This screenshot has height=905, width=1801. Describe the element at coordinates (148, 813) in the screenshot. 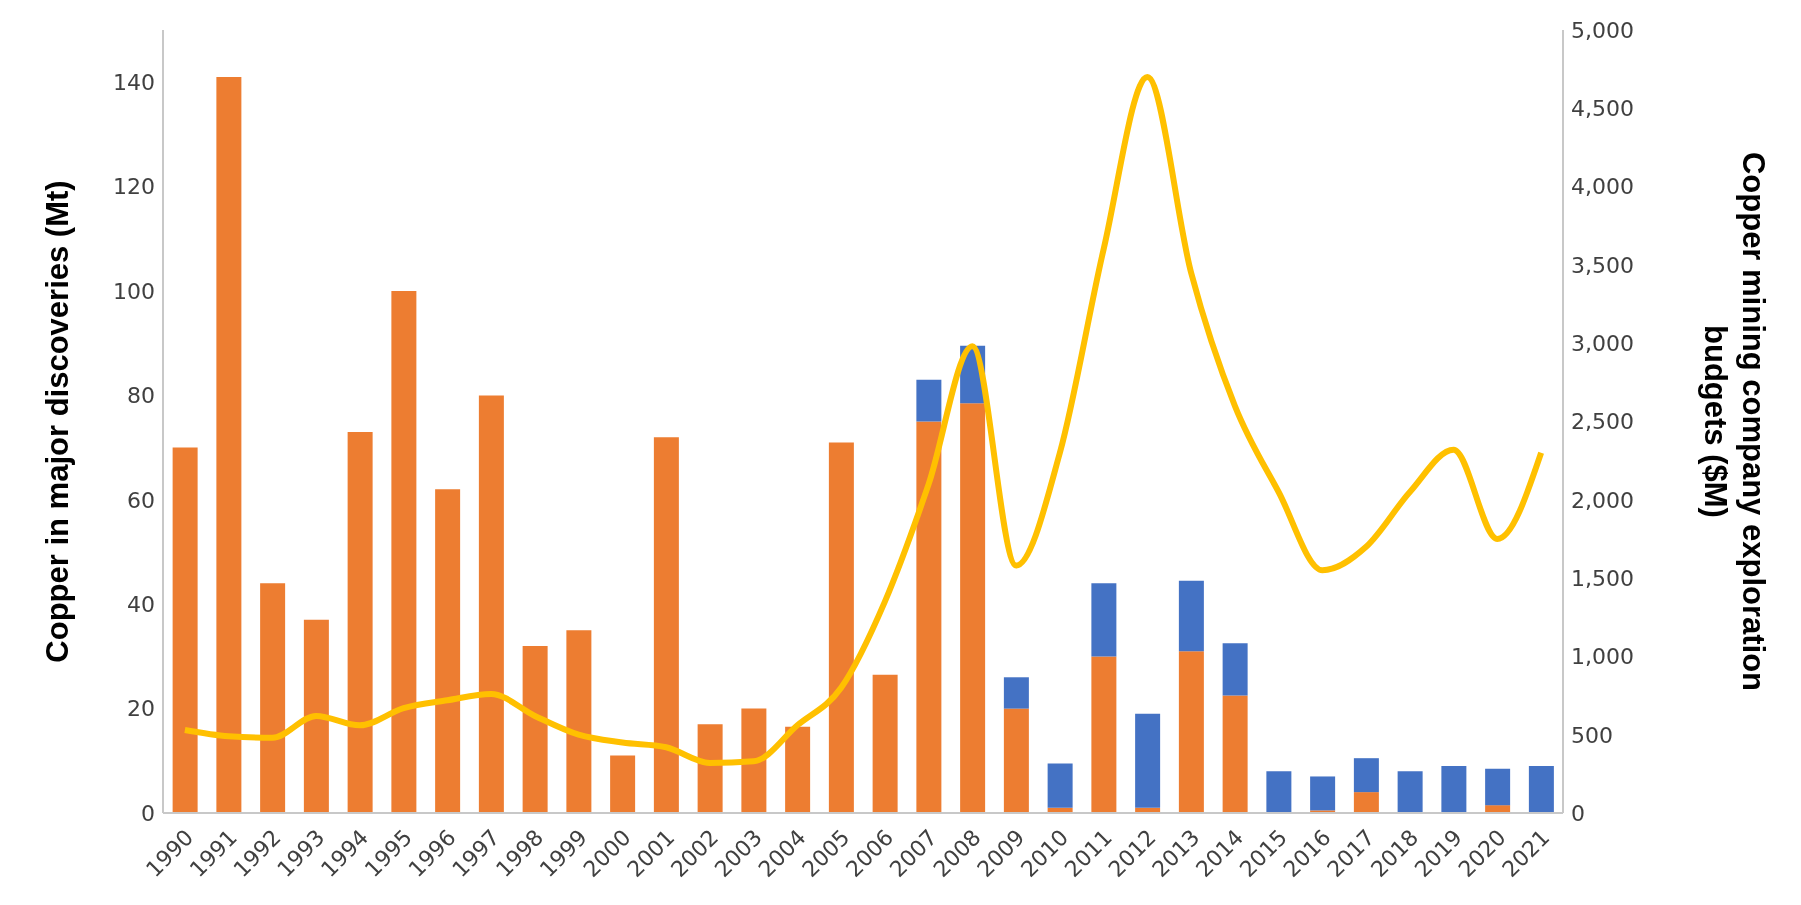

I see `y-tick-label: 0` at that location.